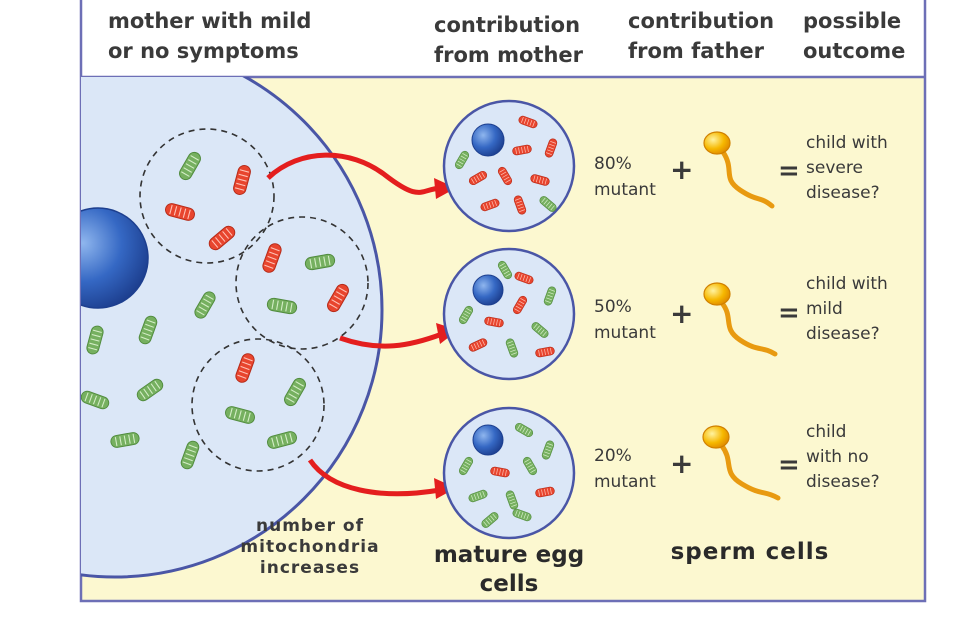 Image resolution: width=971 pixels, height=642 pixels. Describe the element at coordinates (115, 258) in the screenshot. I see `mother-nucleus` at that location.